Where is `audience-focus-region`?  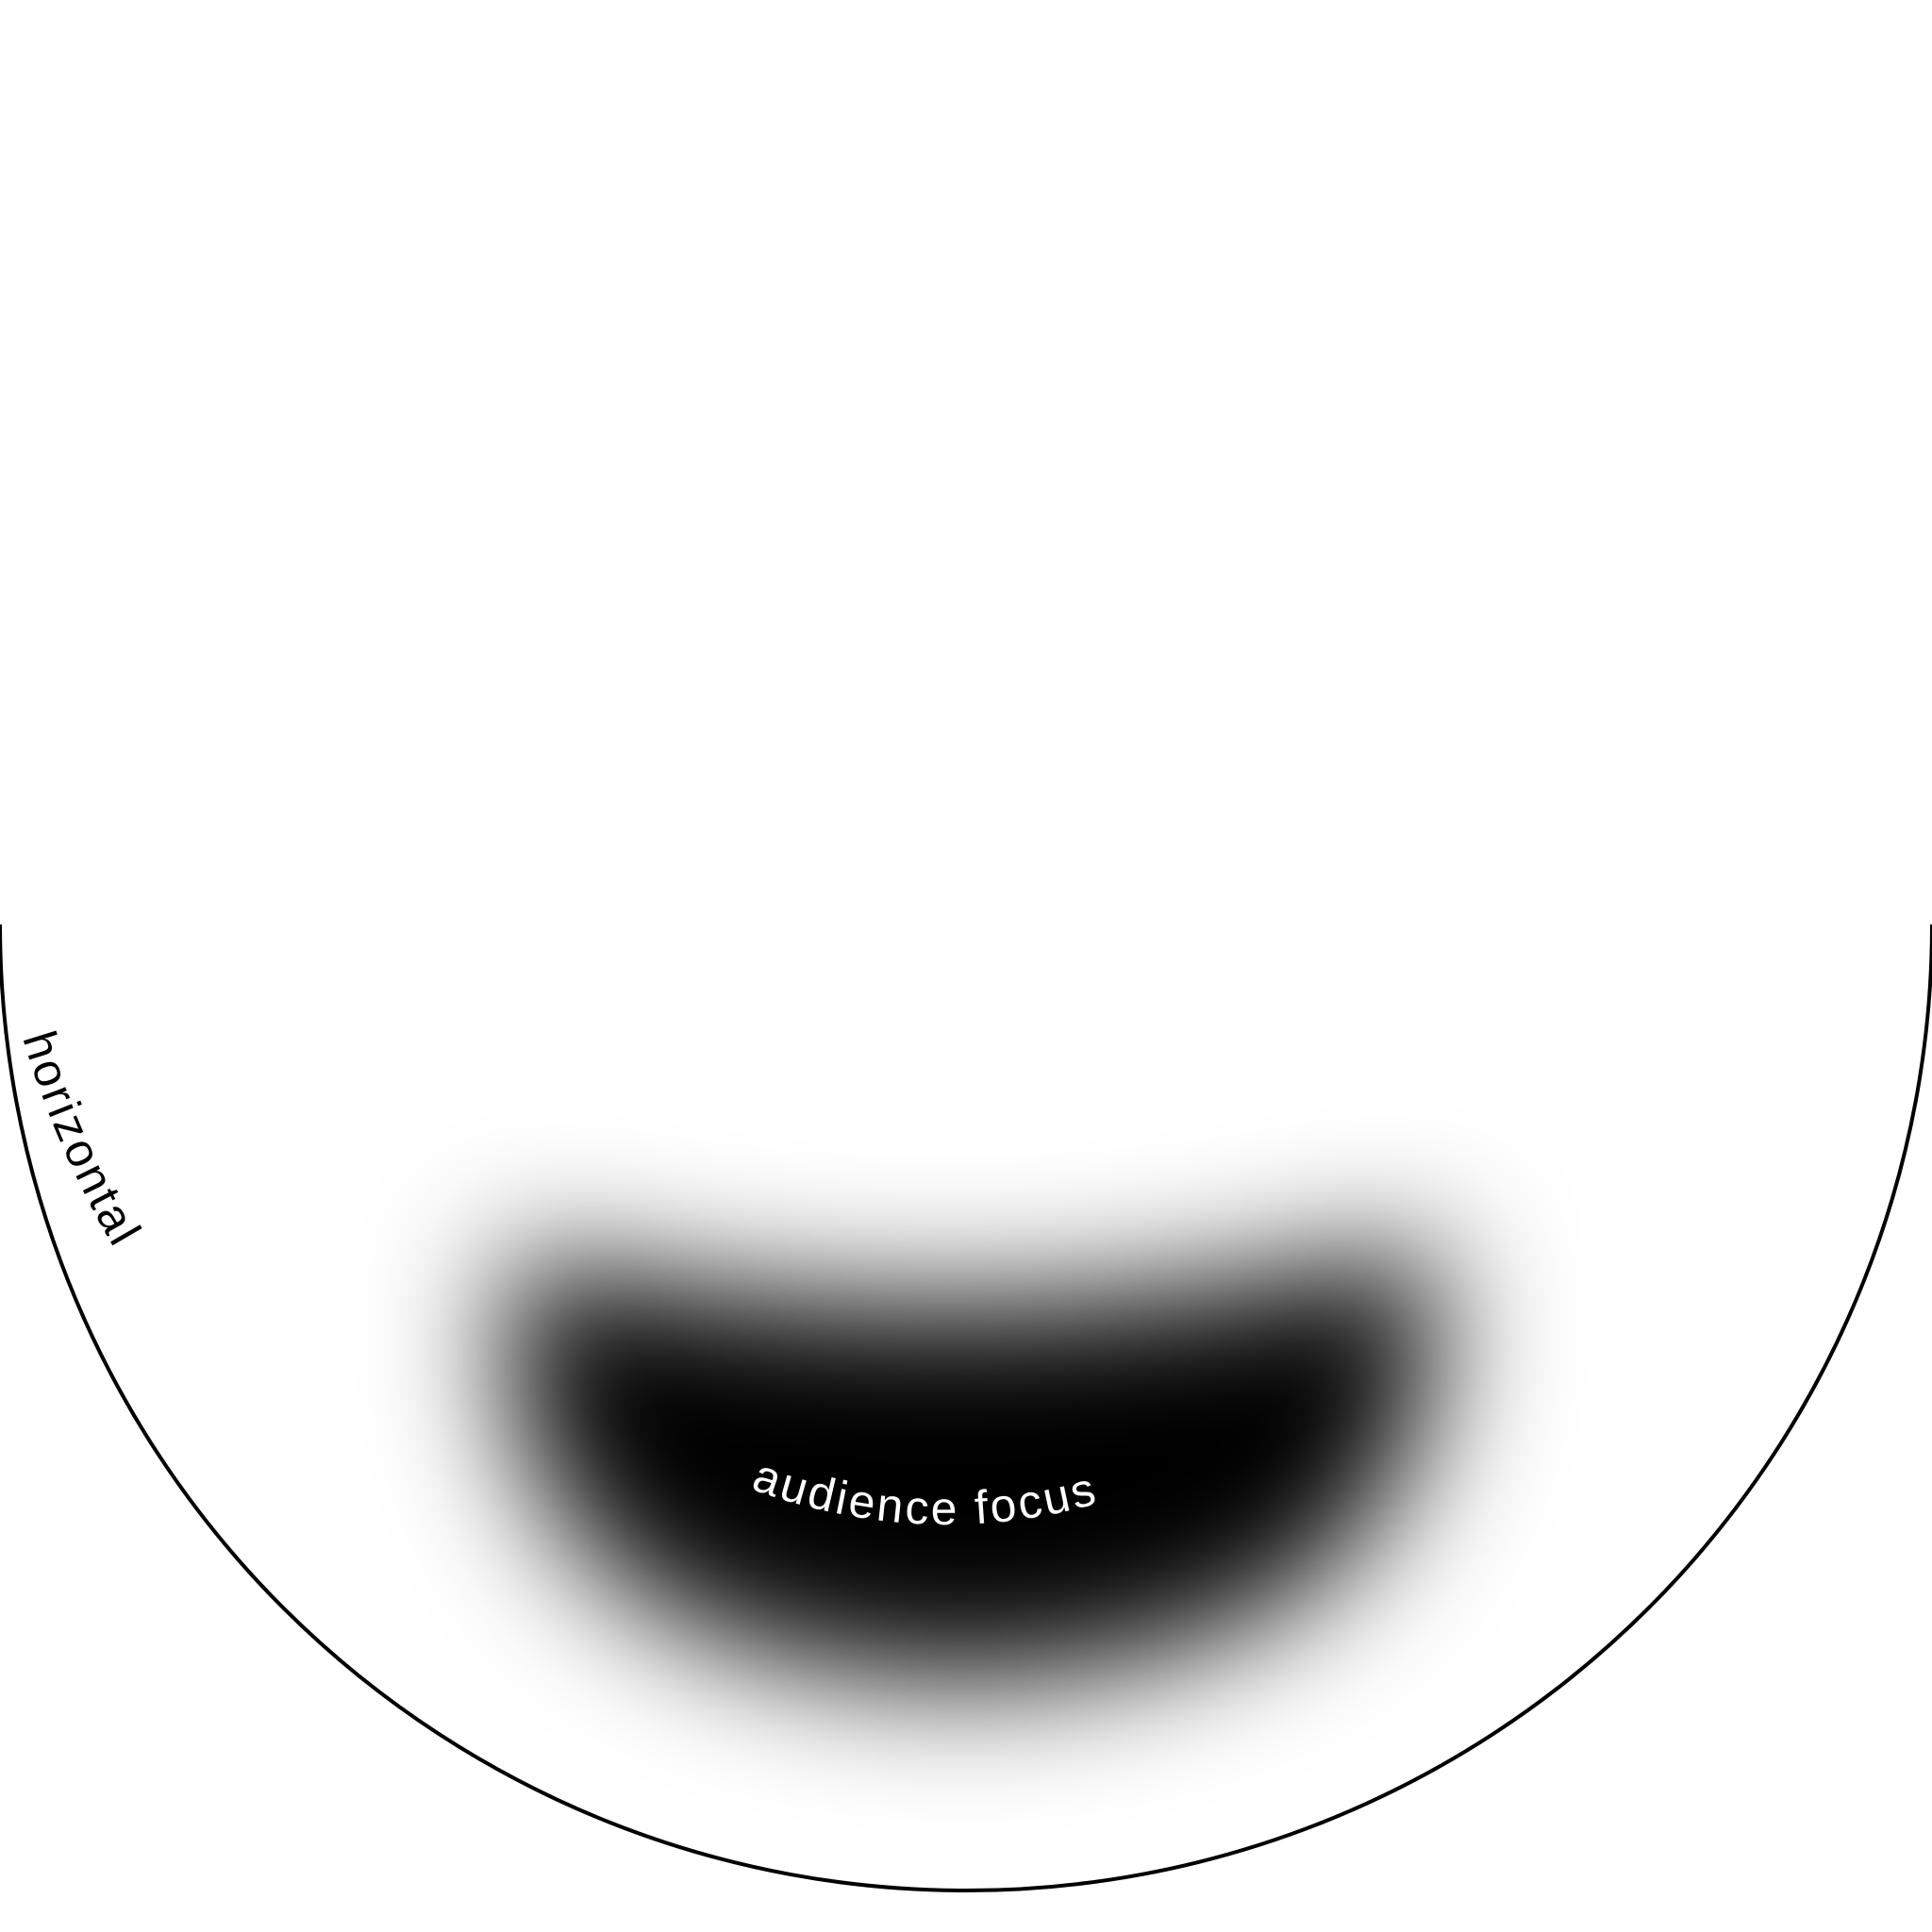 audience-focus-region is located at coordinates (972, 1462).